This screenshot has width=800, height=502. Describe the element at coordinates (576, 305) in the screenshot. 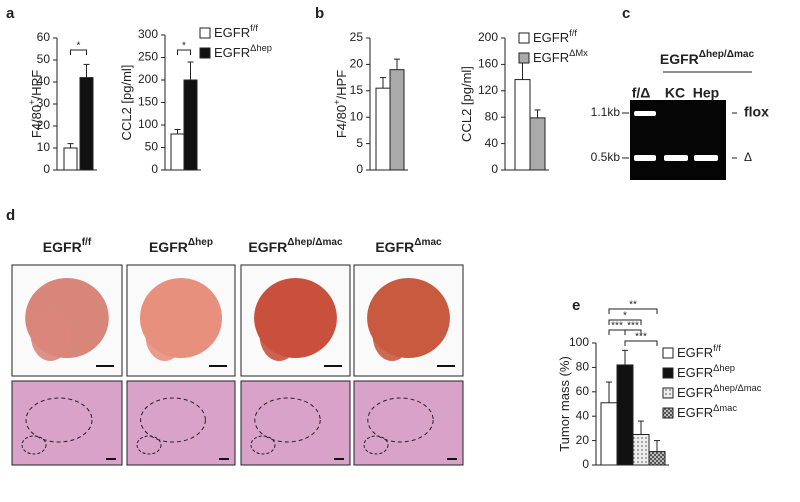

I see `panel-label: e` at that location.